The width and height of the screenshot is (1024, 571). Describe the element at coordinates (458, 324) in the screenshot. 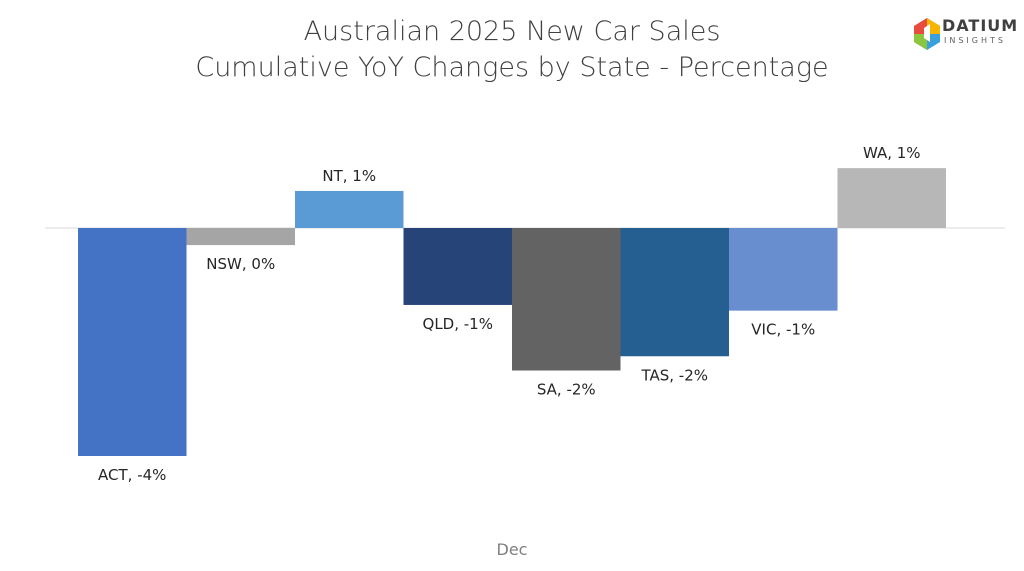

I see `data-label-qld: QLD, -1%` at that location.